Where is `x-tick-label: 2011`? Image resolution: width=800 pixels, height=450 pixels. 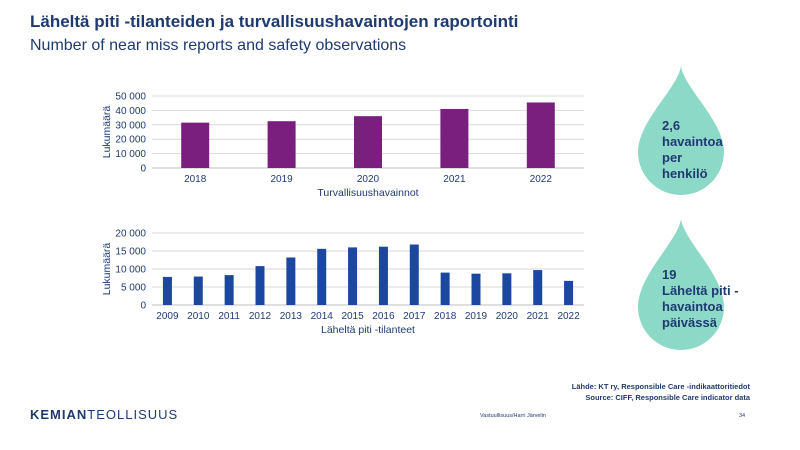 x-tick-label: 2011 is located at coordinates (229, 316).